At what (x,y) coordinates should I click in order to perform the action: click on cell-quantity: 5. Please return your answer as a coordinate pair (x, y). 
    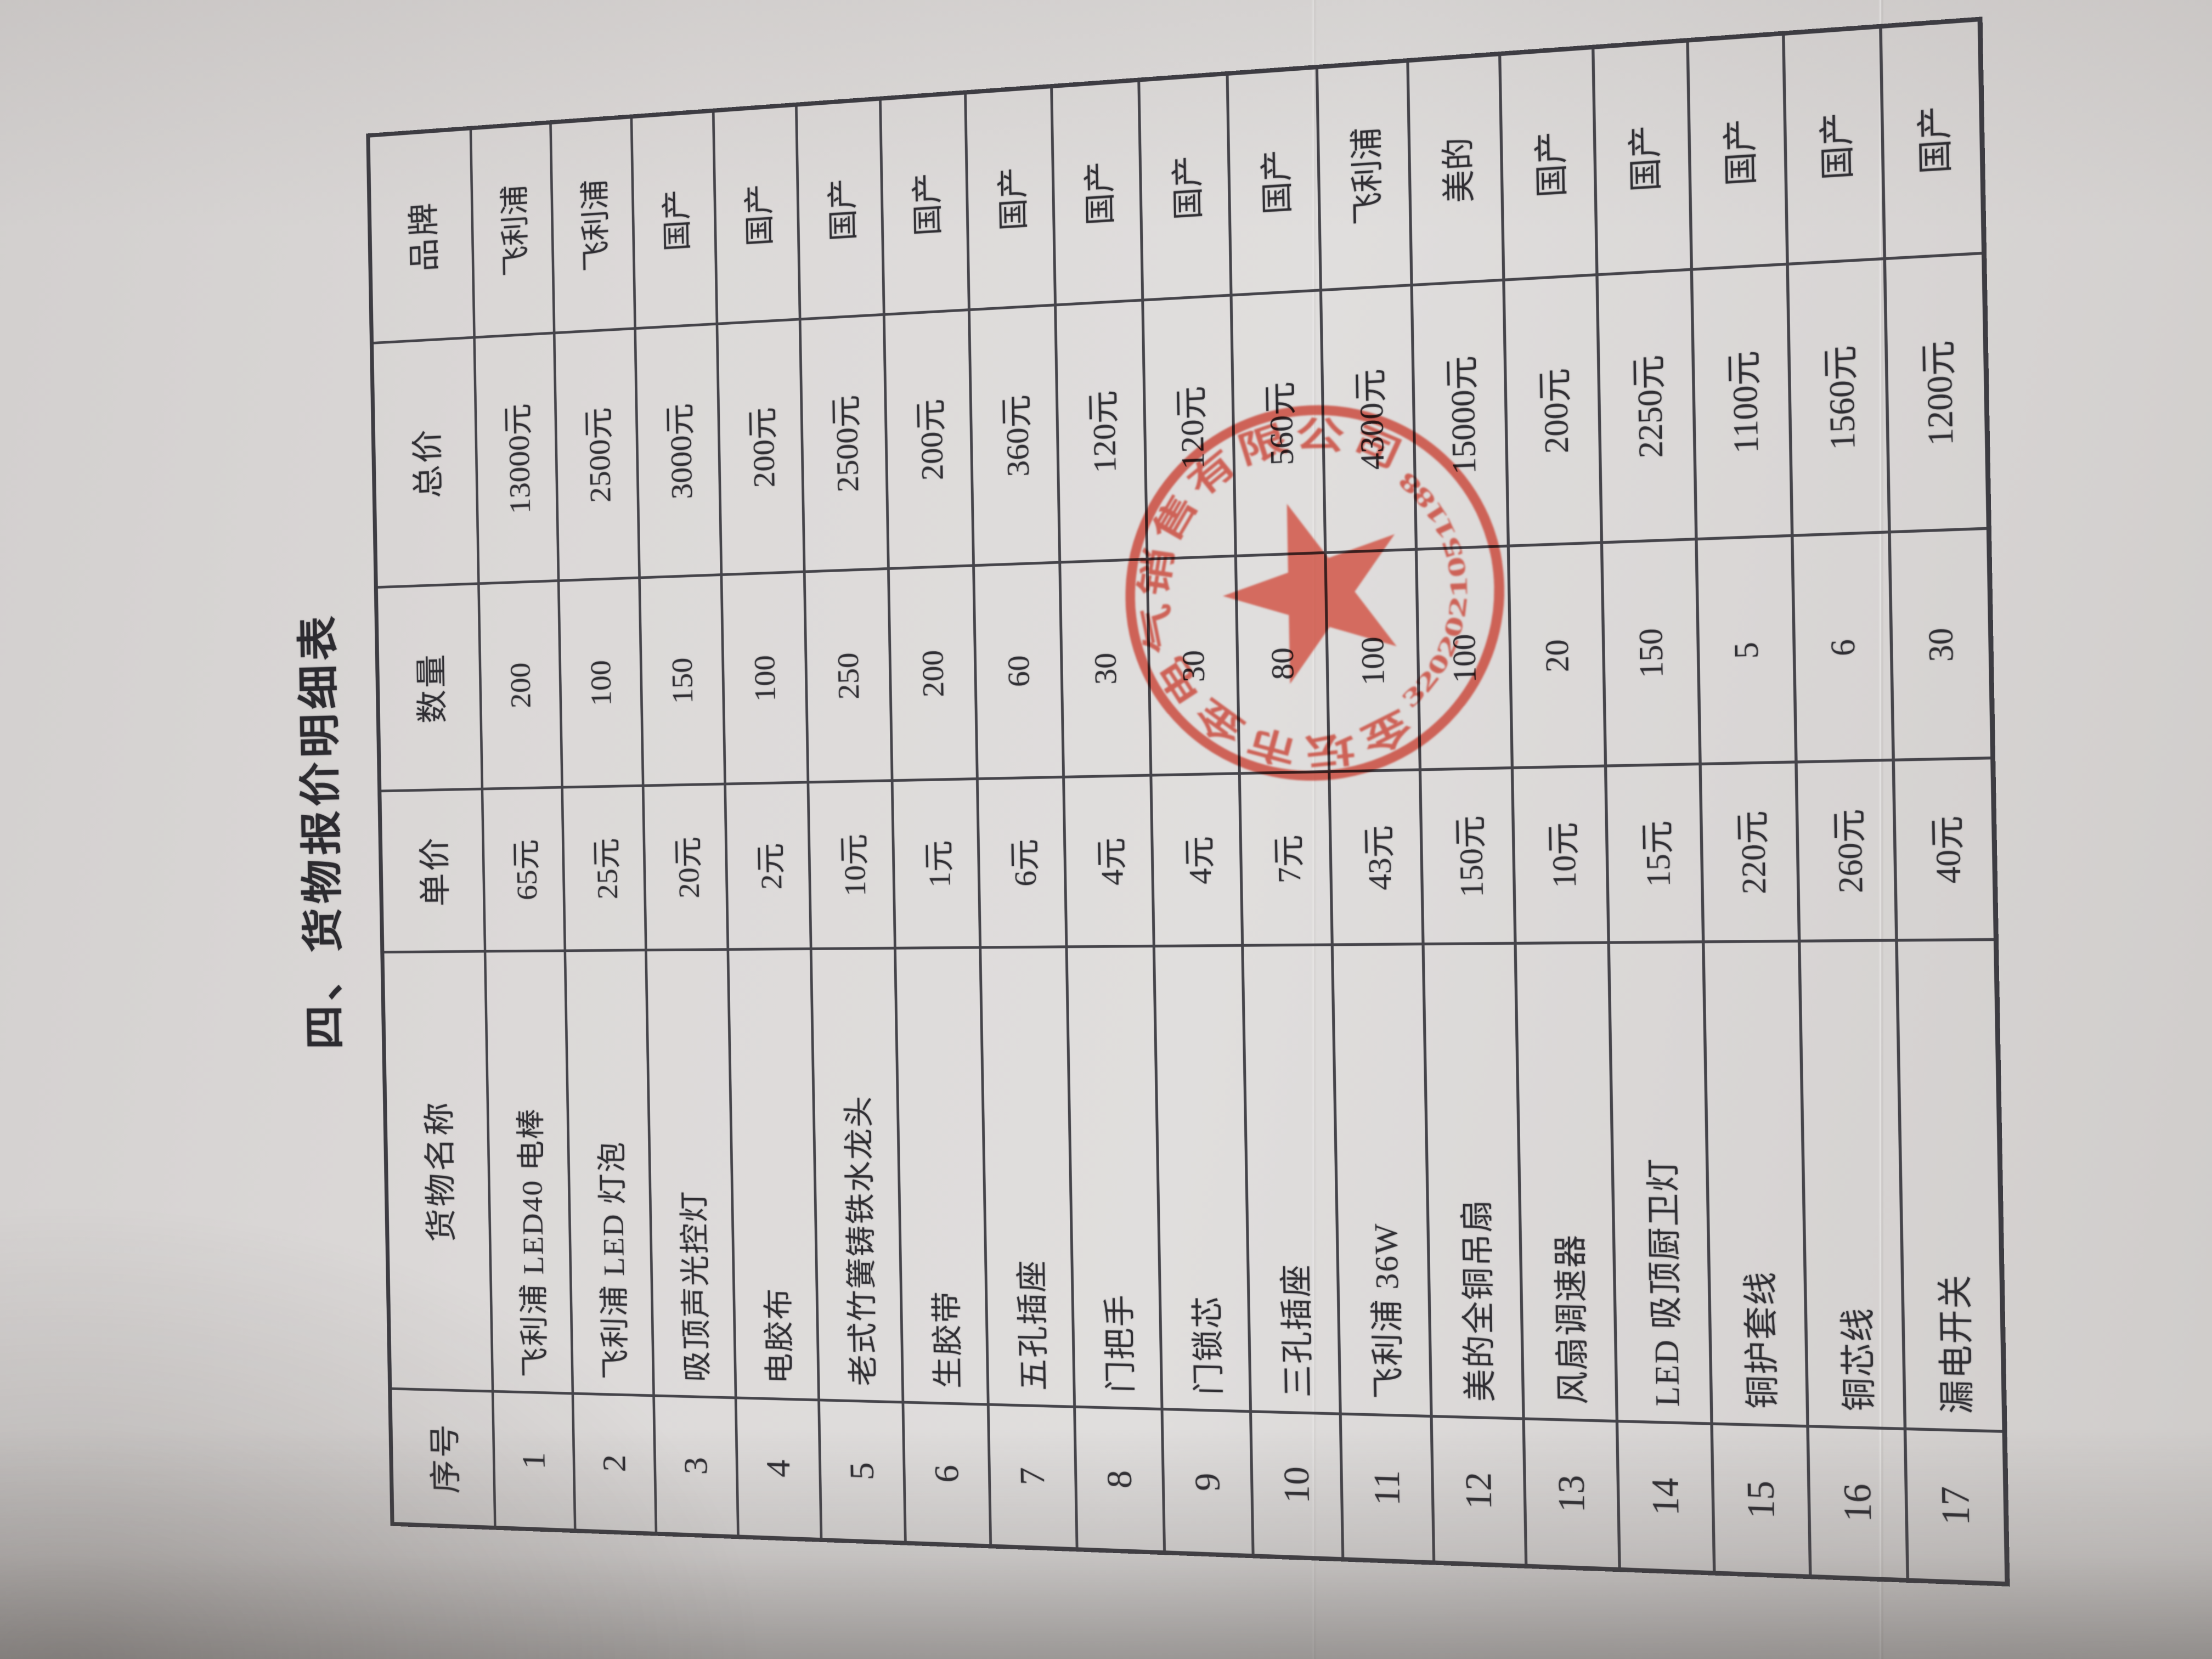
    Looking at the image, I should click on (1746, 650).